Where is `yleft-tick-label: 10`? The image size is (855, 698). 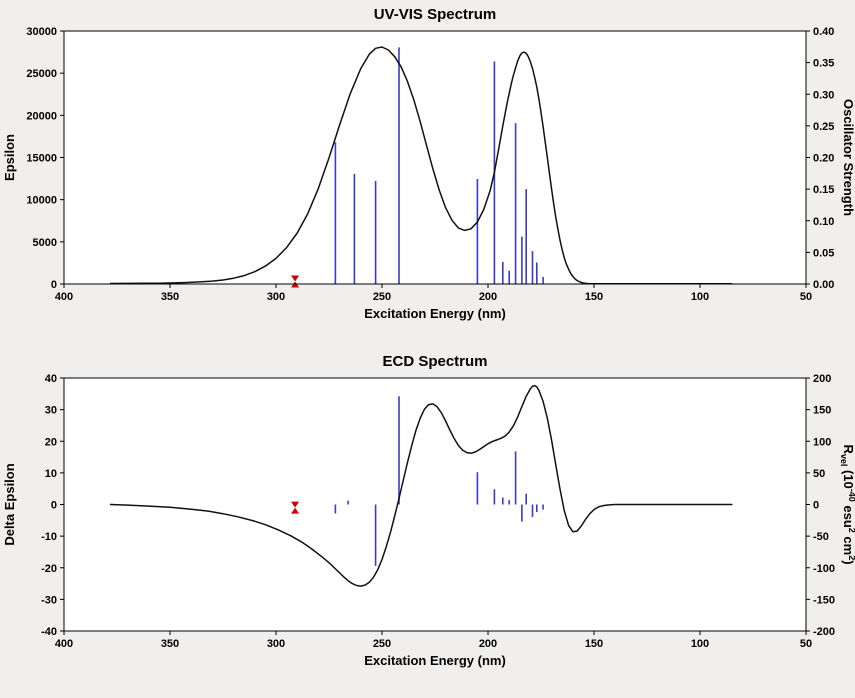
yleft-tick-label: 10 is located at coordinates (51, 474).